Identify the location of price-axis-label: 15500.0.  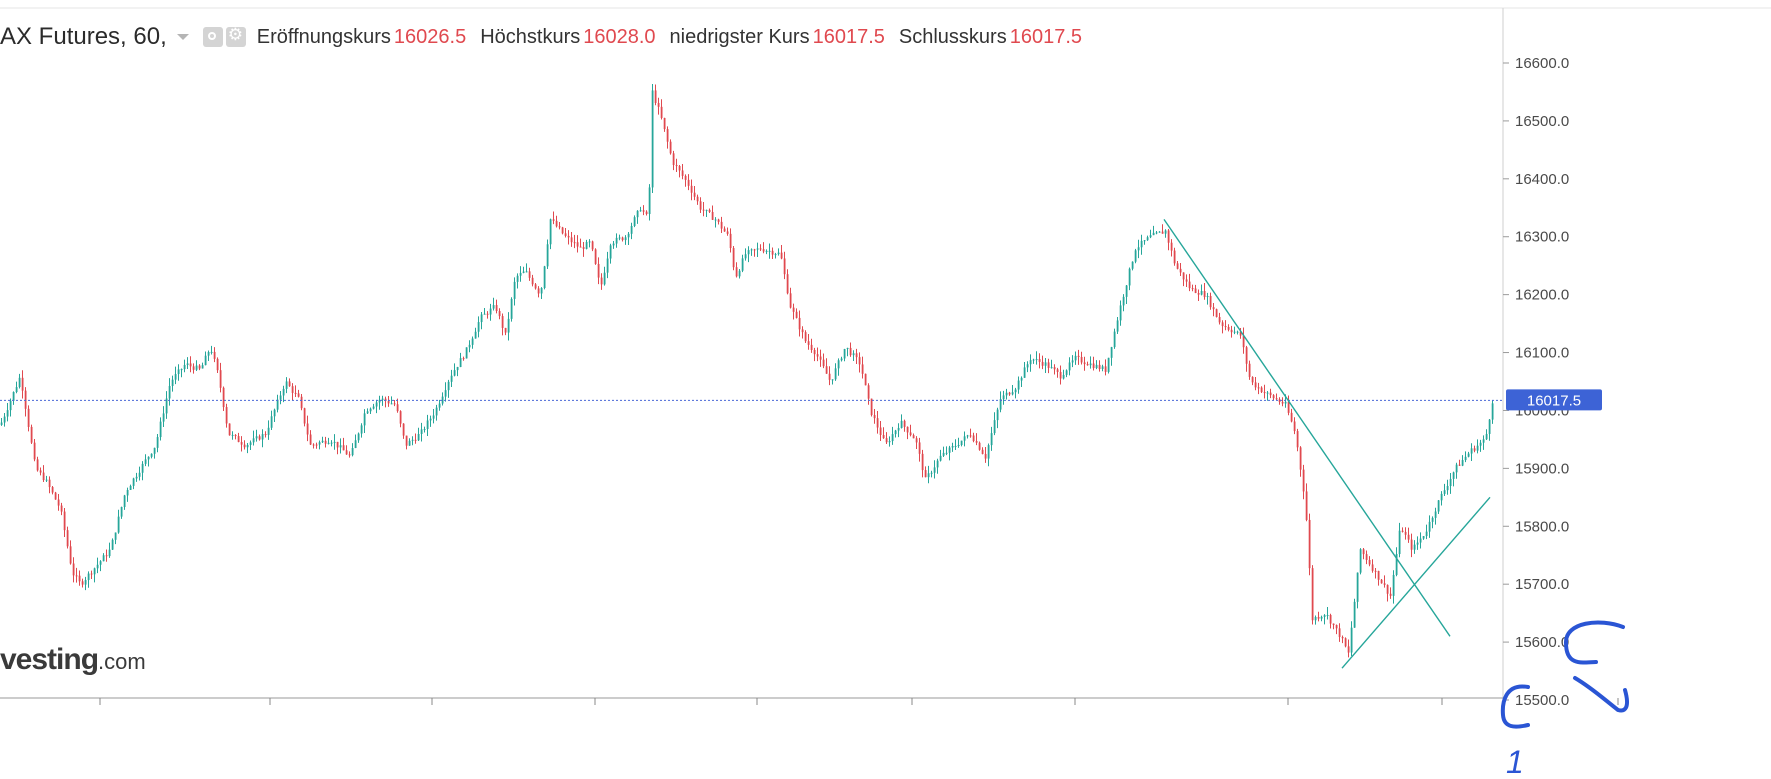
(1542, 700).